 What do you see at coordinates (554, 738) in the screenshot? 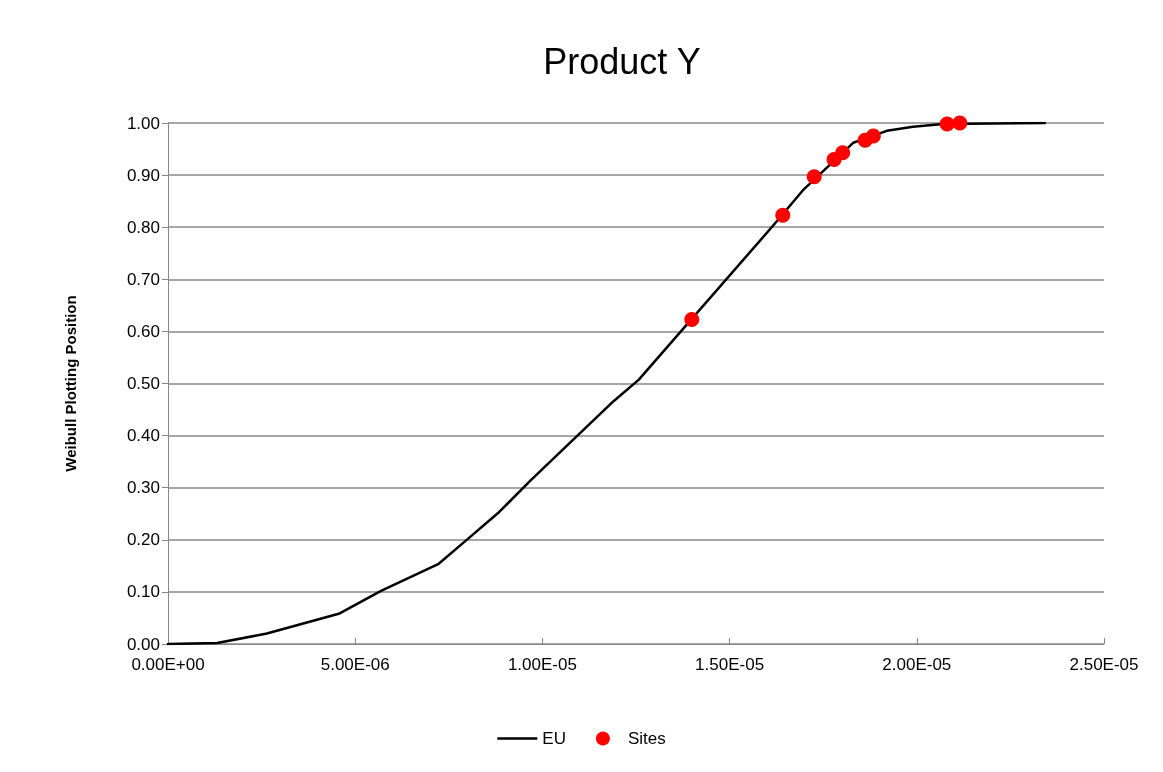
I see `legend-label: EU` at bounding box center [554, 738].